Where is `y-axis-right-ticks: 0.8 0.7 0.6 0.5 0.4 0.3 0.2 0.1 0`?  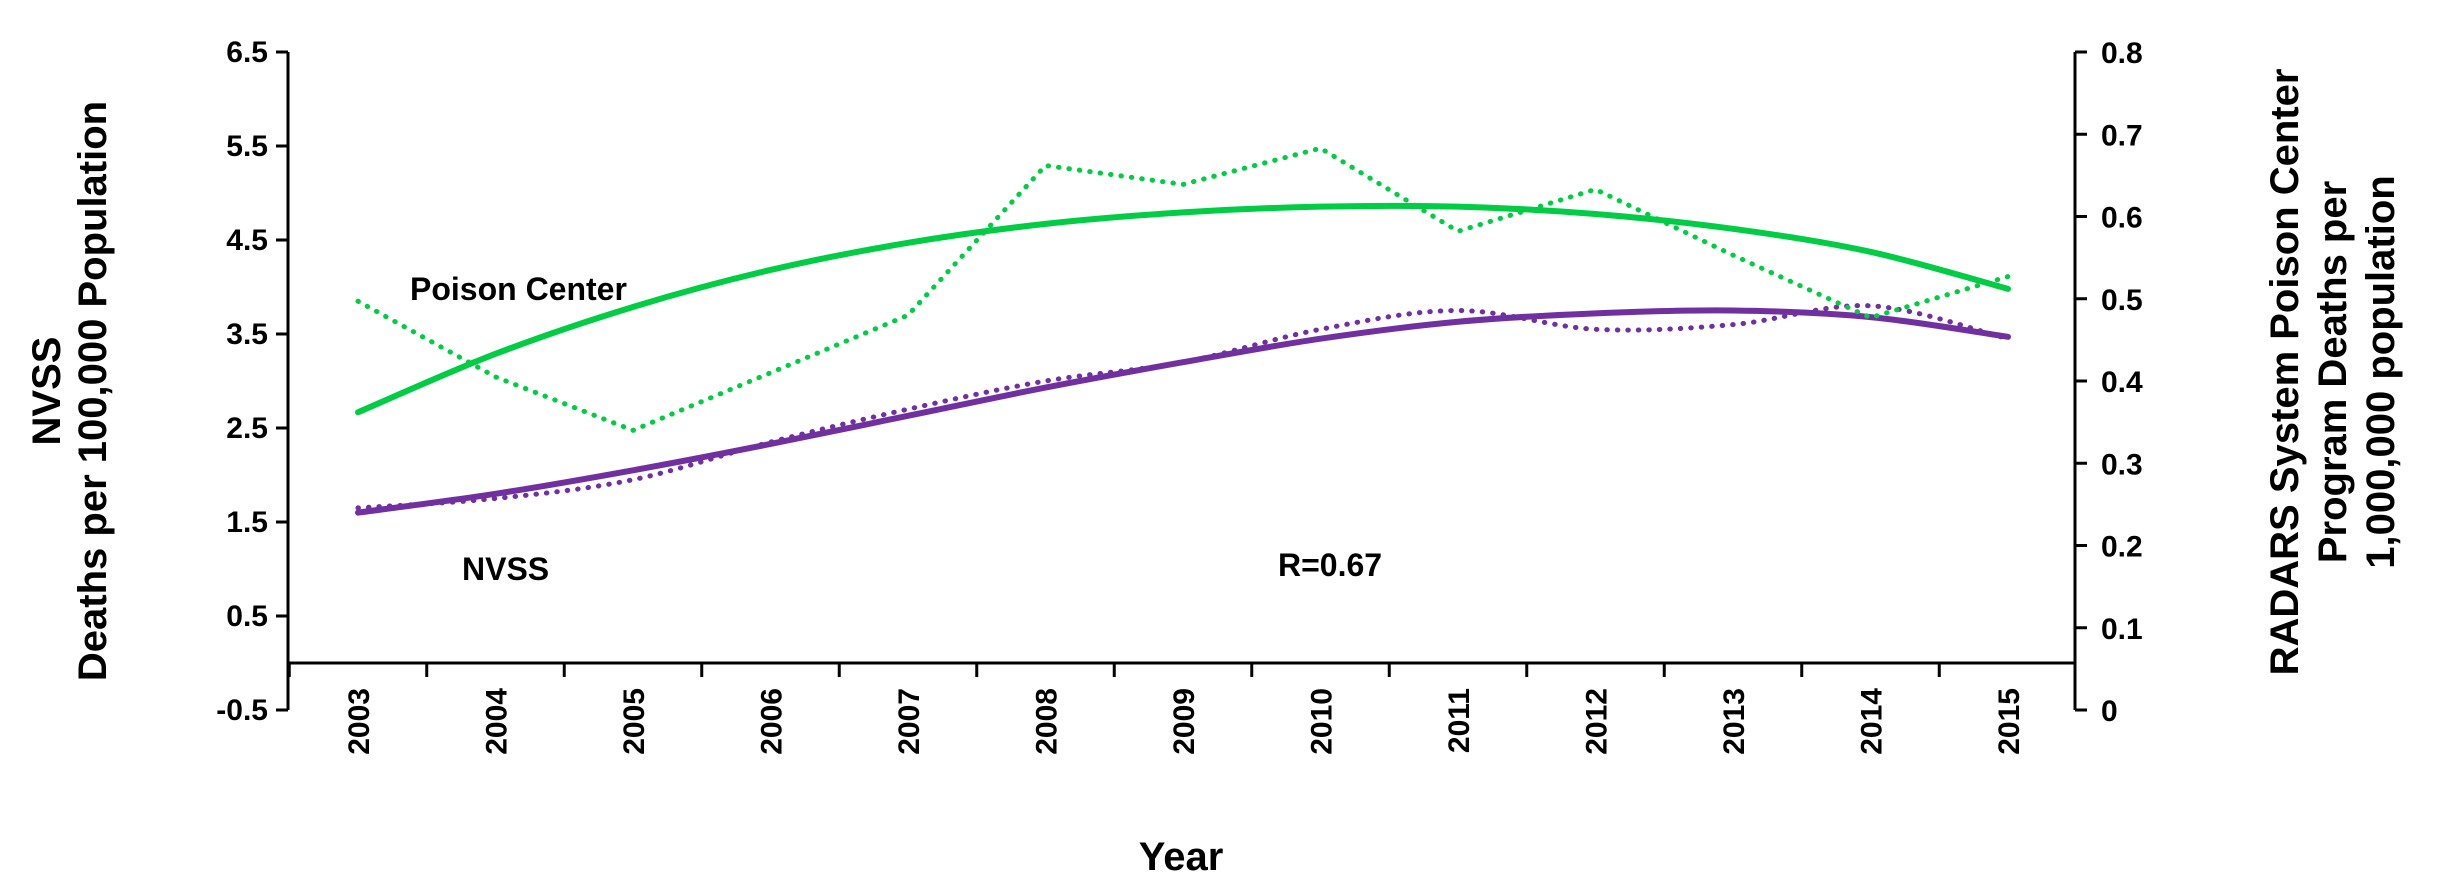
y-axis-right-ticks: 0.8 0.7 0.6 0.5 0.4 0.3 0.2 0.1 0 is located at coordinates (2109, 382).